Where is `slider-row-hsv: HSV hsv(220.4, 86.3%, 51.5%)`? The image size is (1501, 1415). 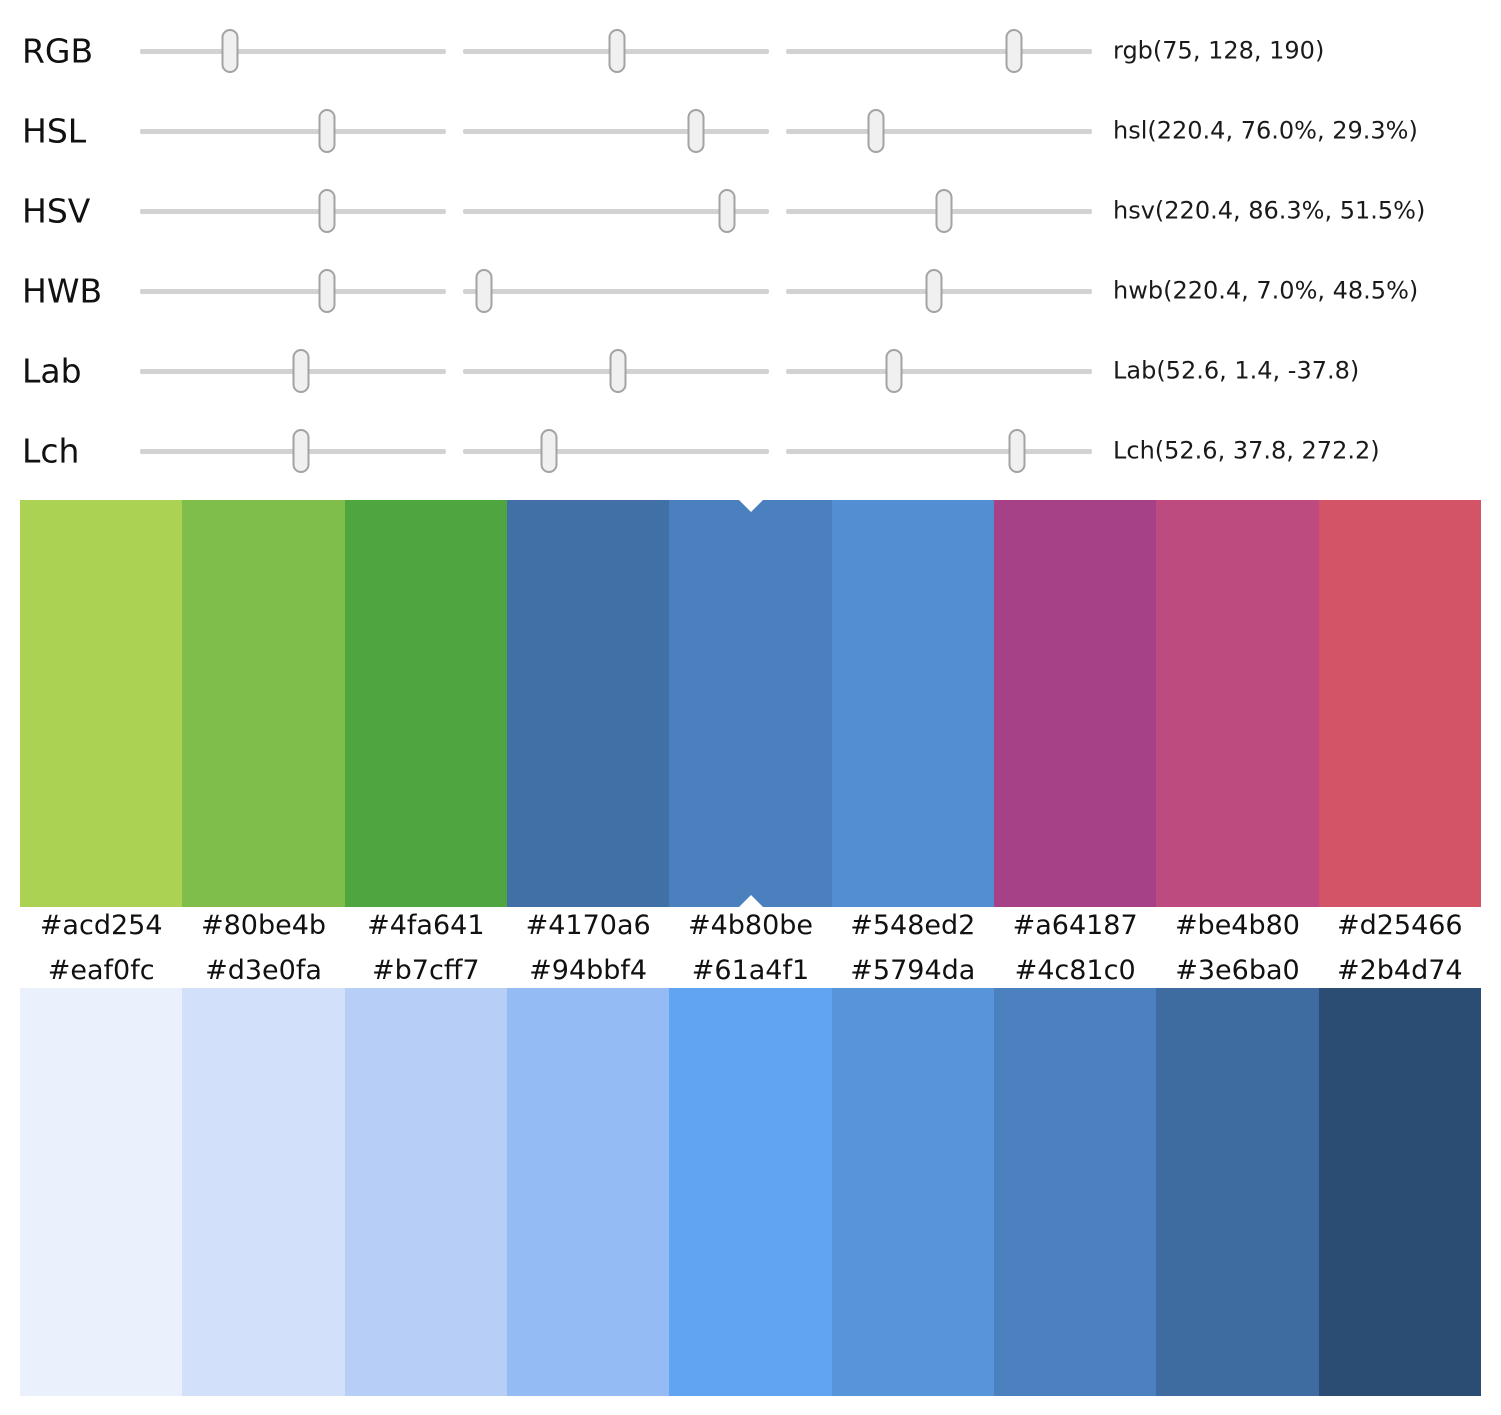
slider-row-hsv: HSV hsv(220.4, 86.3%, 51.5%) is located at coordinates (750, 211).